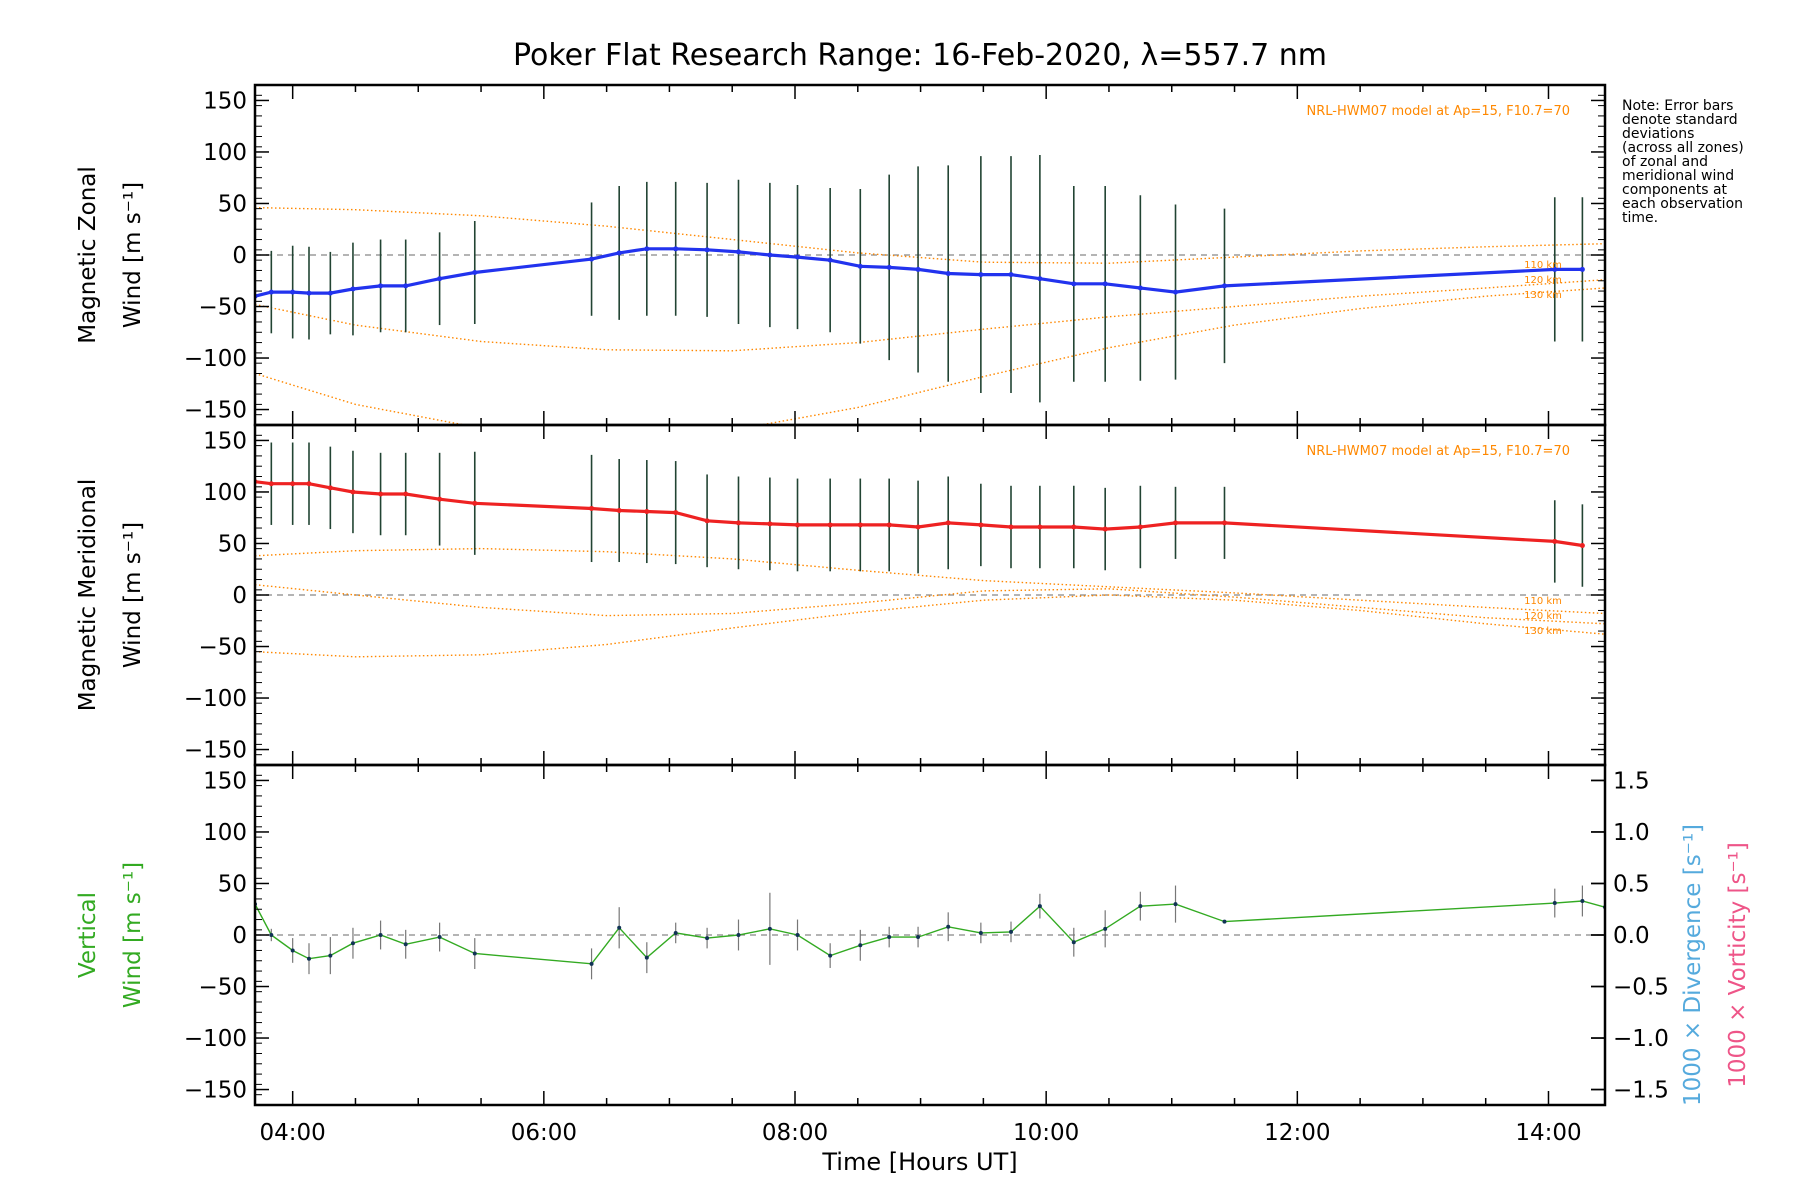 The image size is (1800, 1200). Describe the element at coordinates (1631, 781) in the screenshot. I see `right-tick-label: 1.5` at that location.